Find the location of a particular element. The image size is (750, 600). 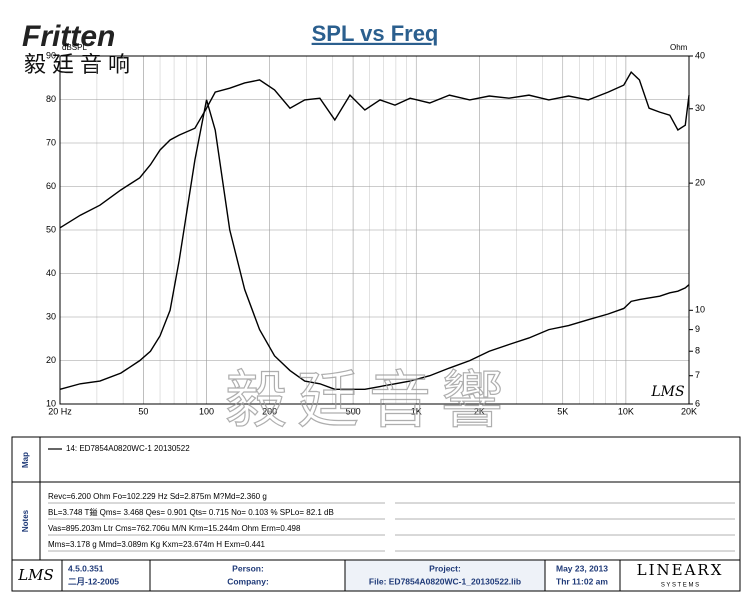

version: 4.5.0.351 is located at coordinates (86, 568).